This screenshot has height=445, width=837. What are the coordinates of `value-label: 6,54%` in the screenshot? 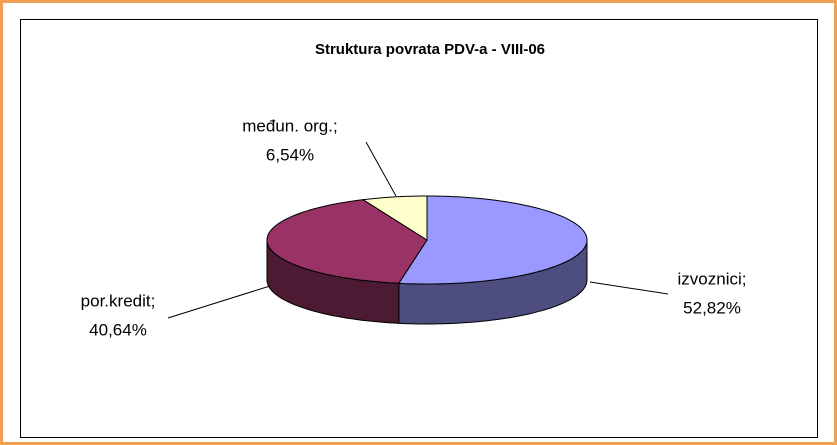 It's located at (290, 154).